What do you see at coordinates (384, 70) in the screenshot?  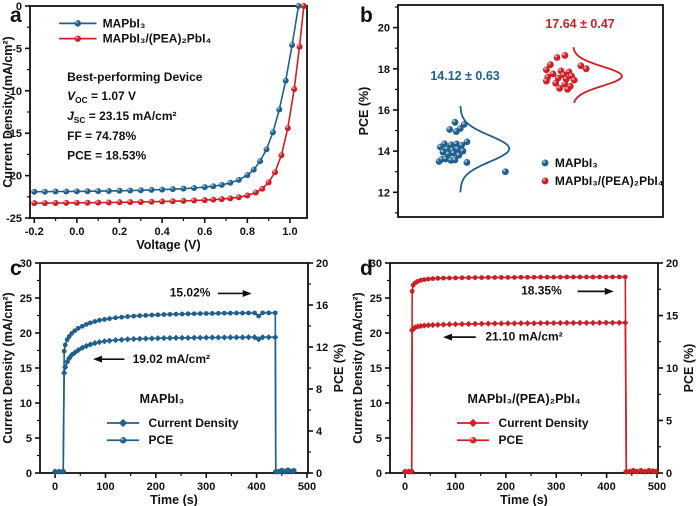 I see `y-tick-label: 18` at bounding box center [384, 70].